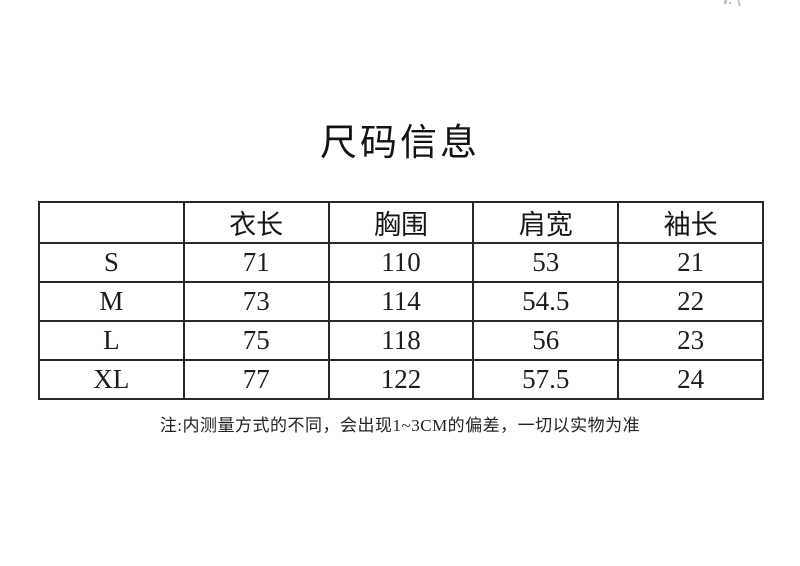  Describe the element at coordinates (256, 379) in the screenshot. I see `measurement-cell: 77` at that location.